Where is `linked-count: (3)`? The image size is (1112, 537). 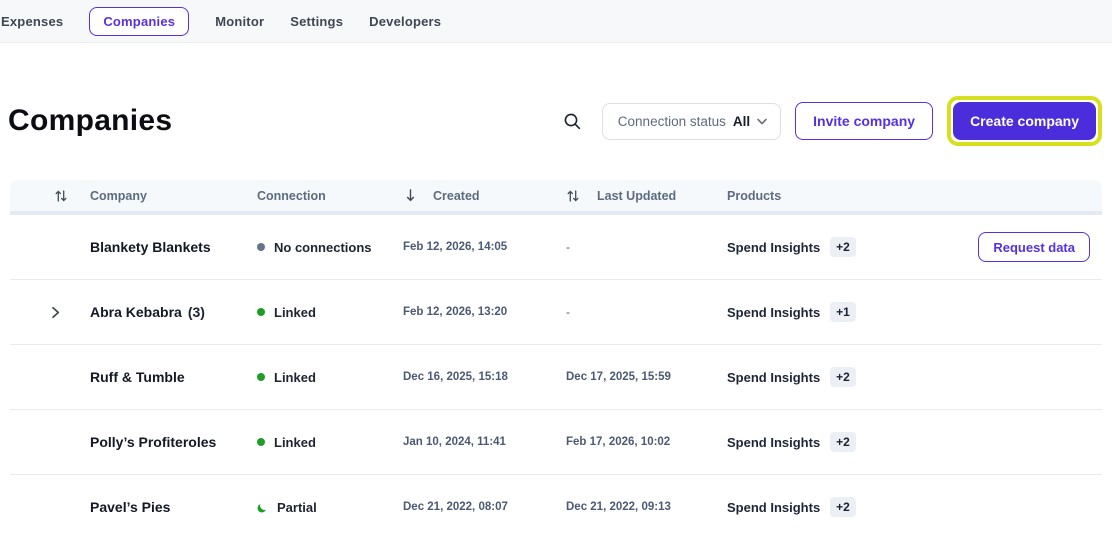
linked-count: (3) is located at coordinates (196, 312).